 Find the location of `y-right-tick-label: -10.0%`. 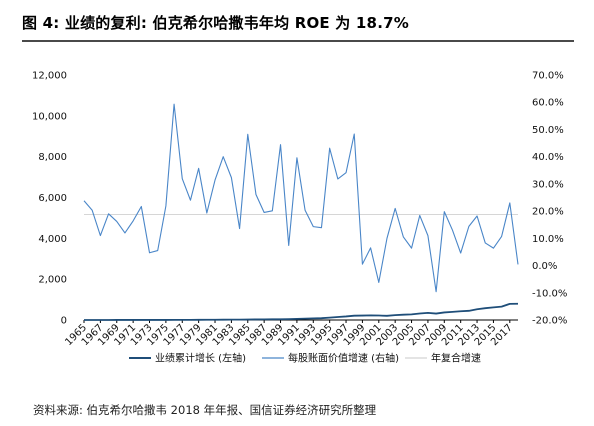

y-right-tick-label: -10.0% is located at coordinates (549, 293).